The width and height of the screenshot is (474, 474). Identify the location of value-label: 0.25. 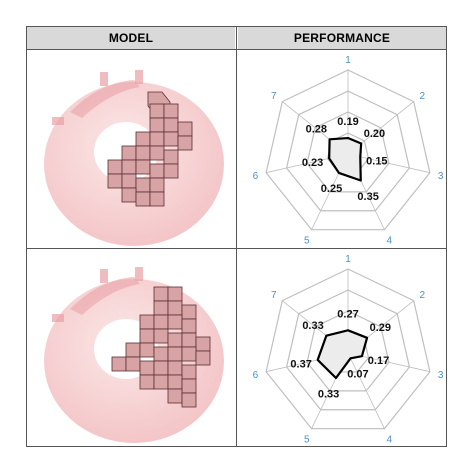
(331, 189).